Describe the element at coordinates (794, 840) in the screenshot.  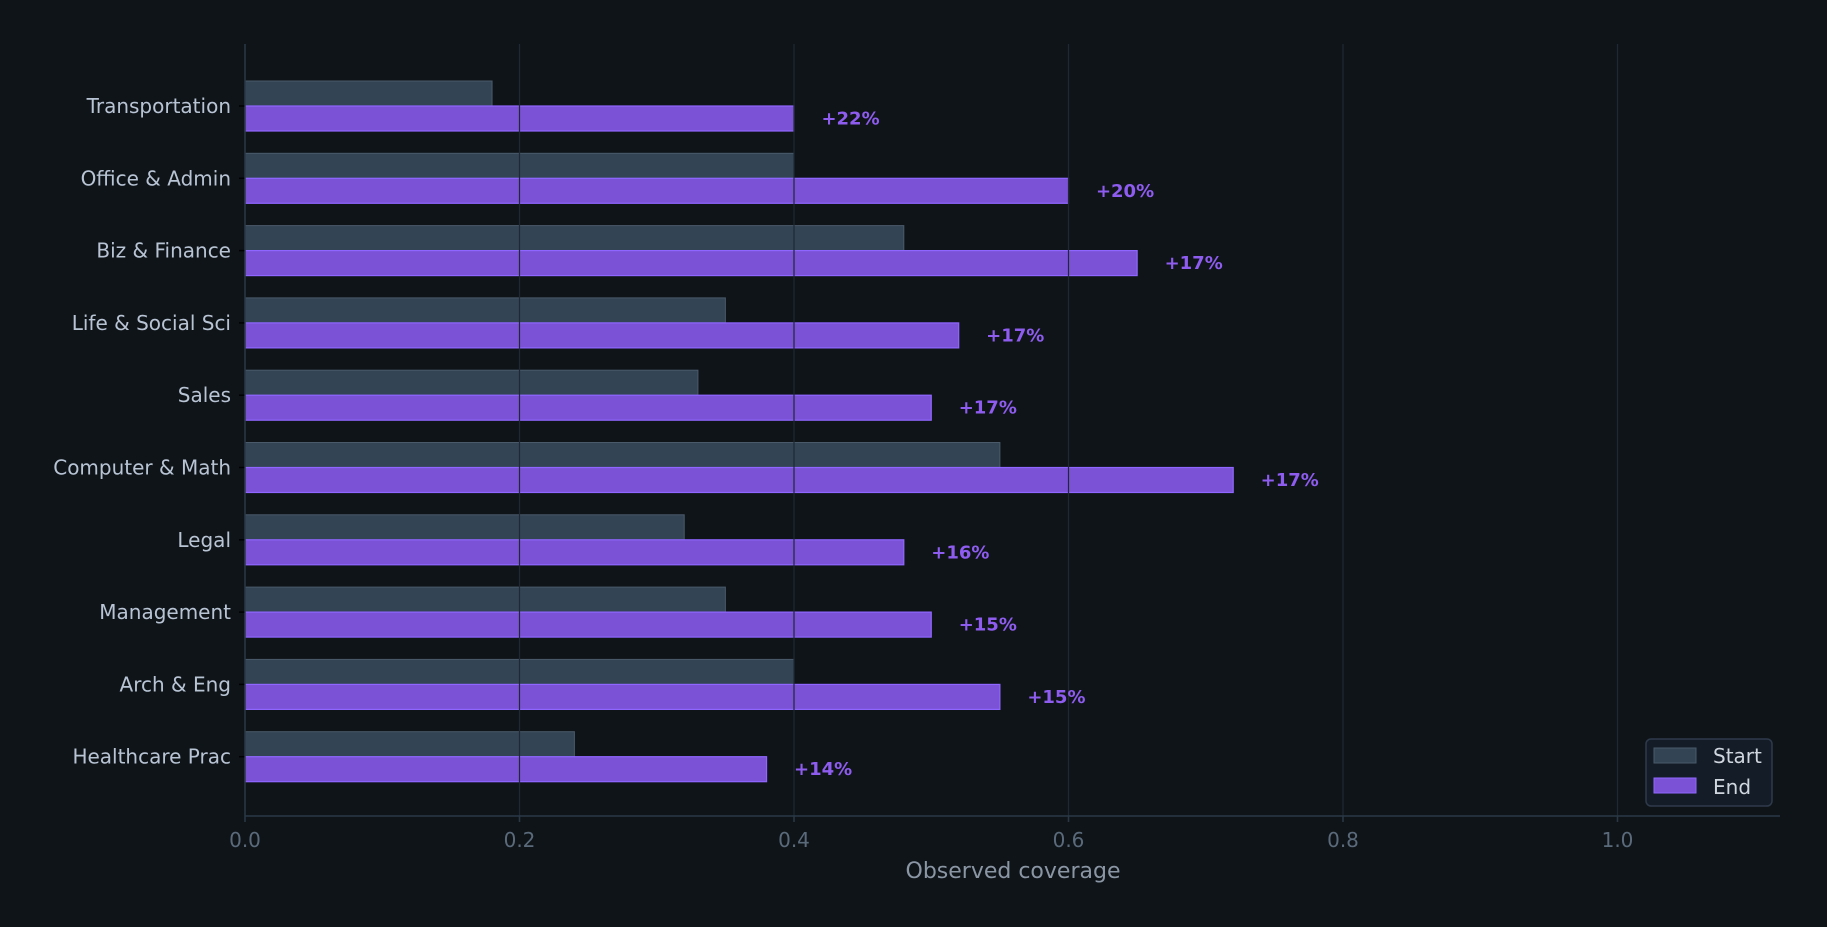
I see `x-tick-label: 0.4` at that location.